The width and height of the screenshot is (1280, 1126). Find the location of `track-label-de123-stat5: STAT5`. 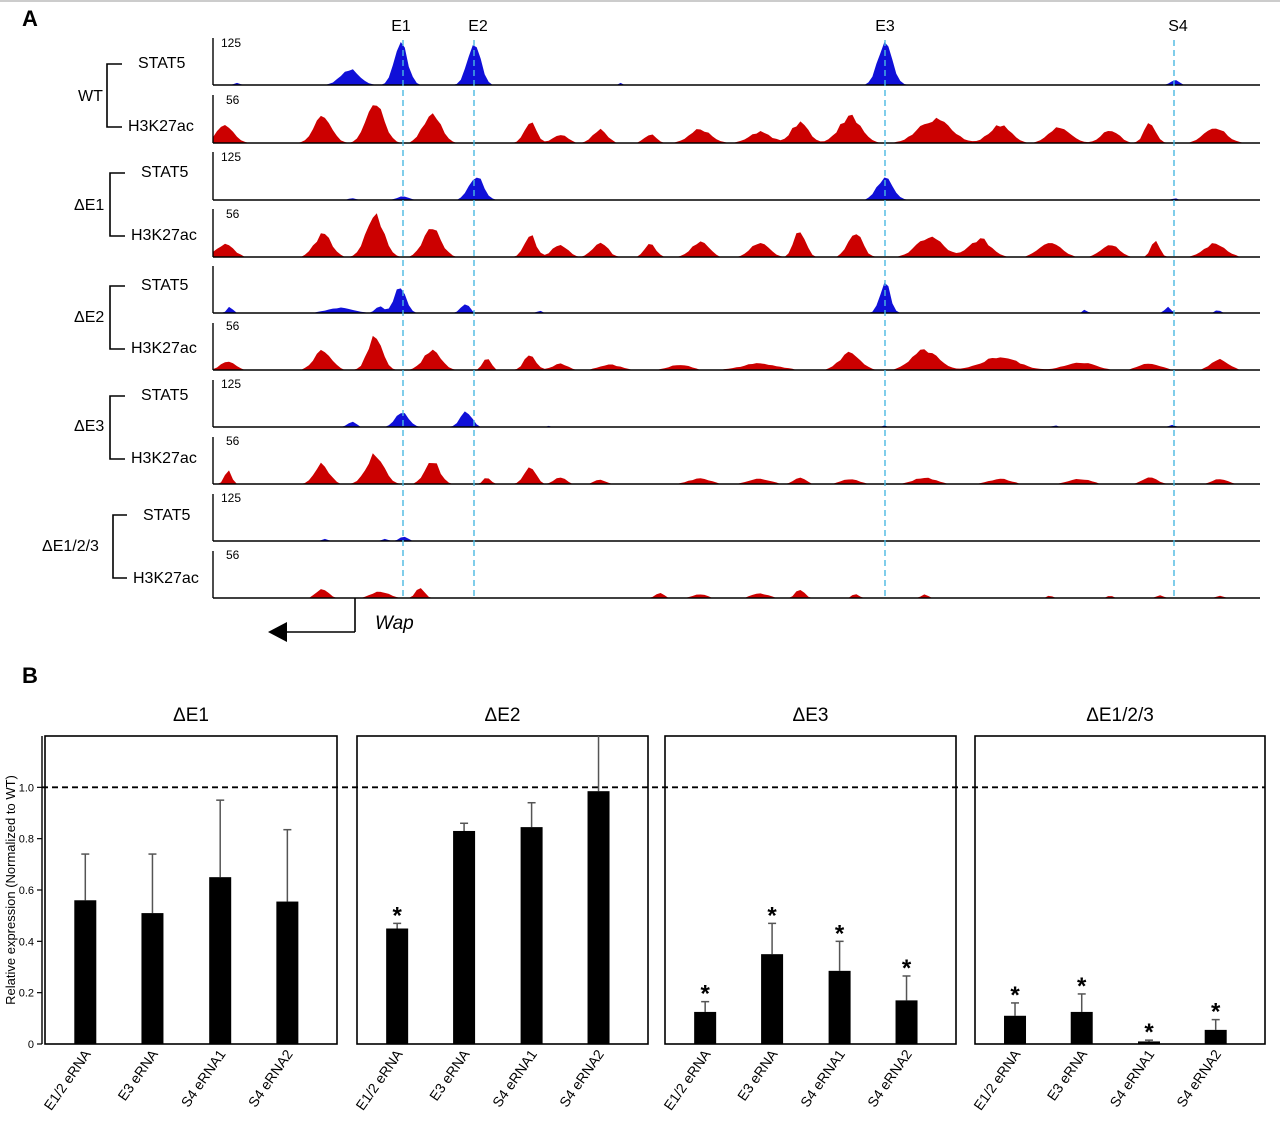

track-label-de123-stat5: STAT5 is located at coordinates (167, 515).